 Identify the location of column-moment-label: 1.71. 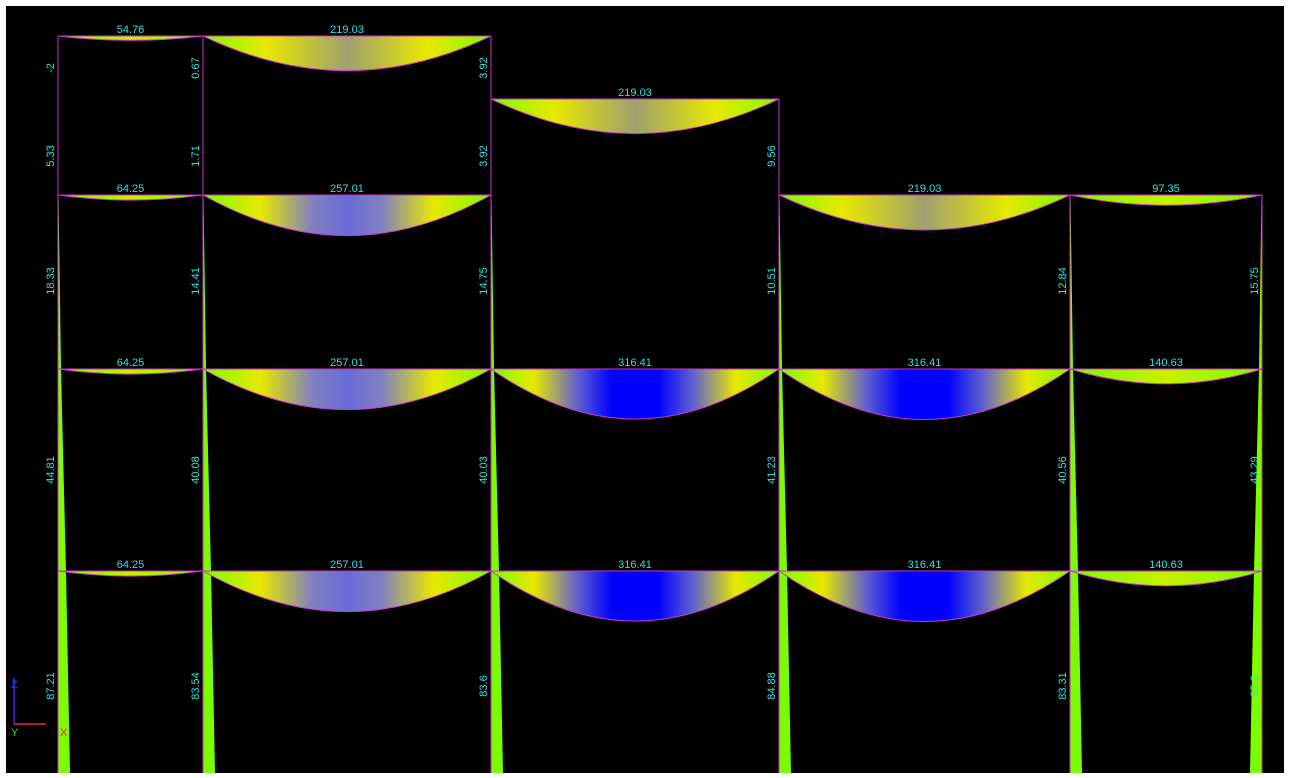
(196, 155).